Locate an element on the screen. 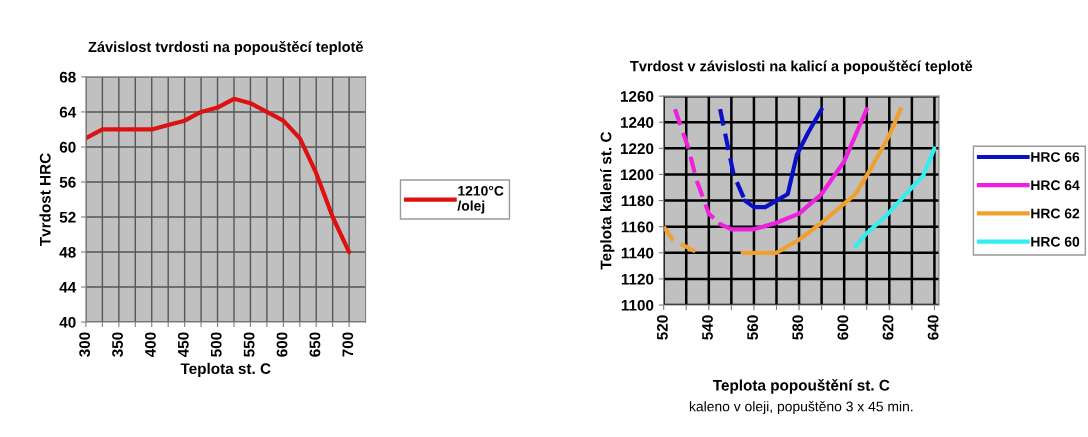 The image size is (1088, 437). y-tick-label: 1100 is located at coordinates (637, 305).